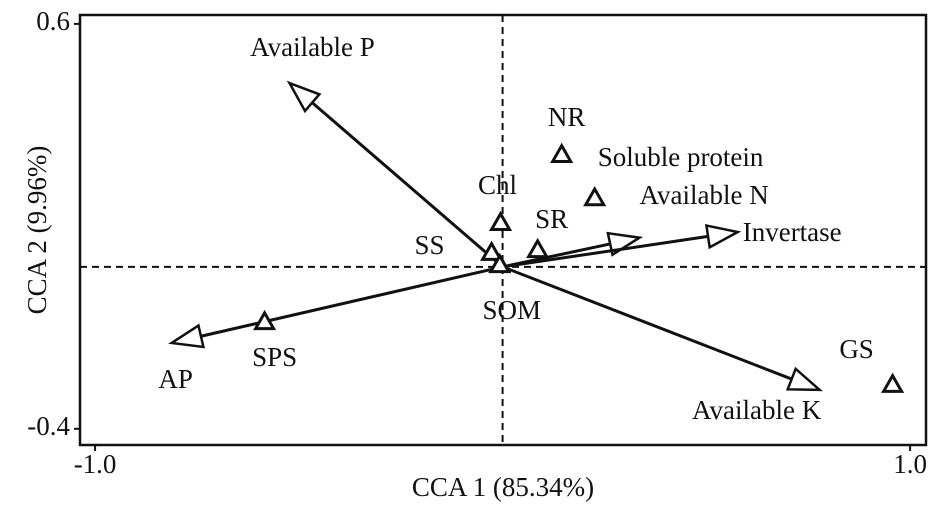 This screenshot has height=515, width=949. What do you see at coordinates (48, 426) in the screenshot?
I see `y-tick-label: -0.4` at bounding box center [48, 426].